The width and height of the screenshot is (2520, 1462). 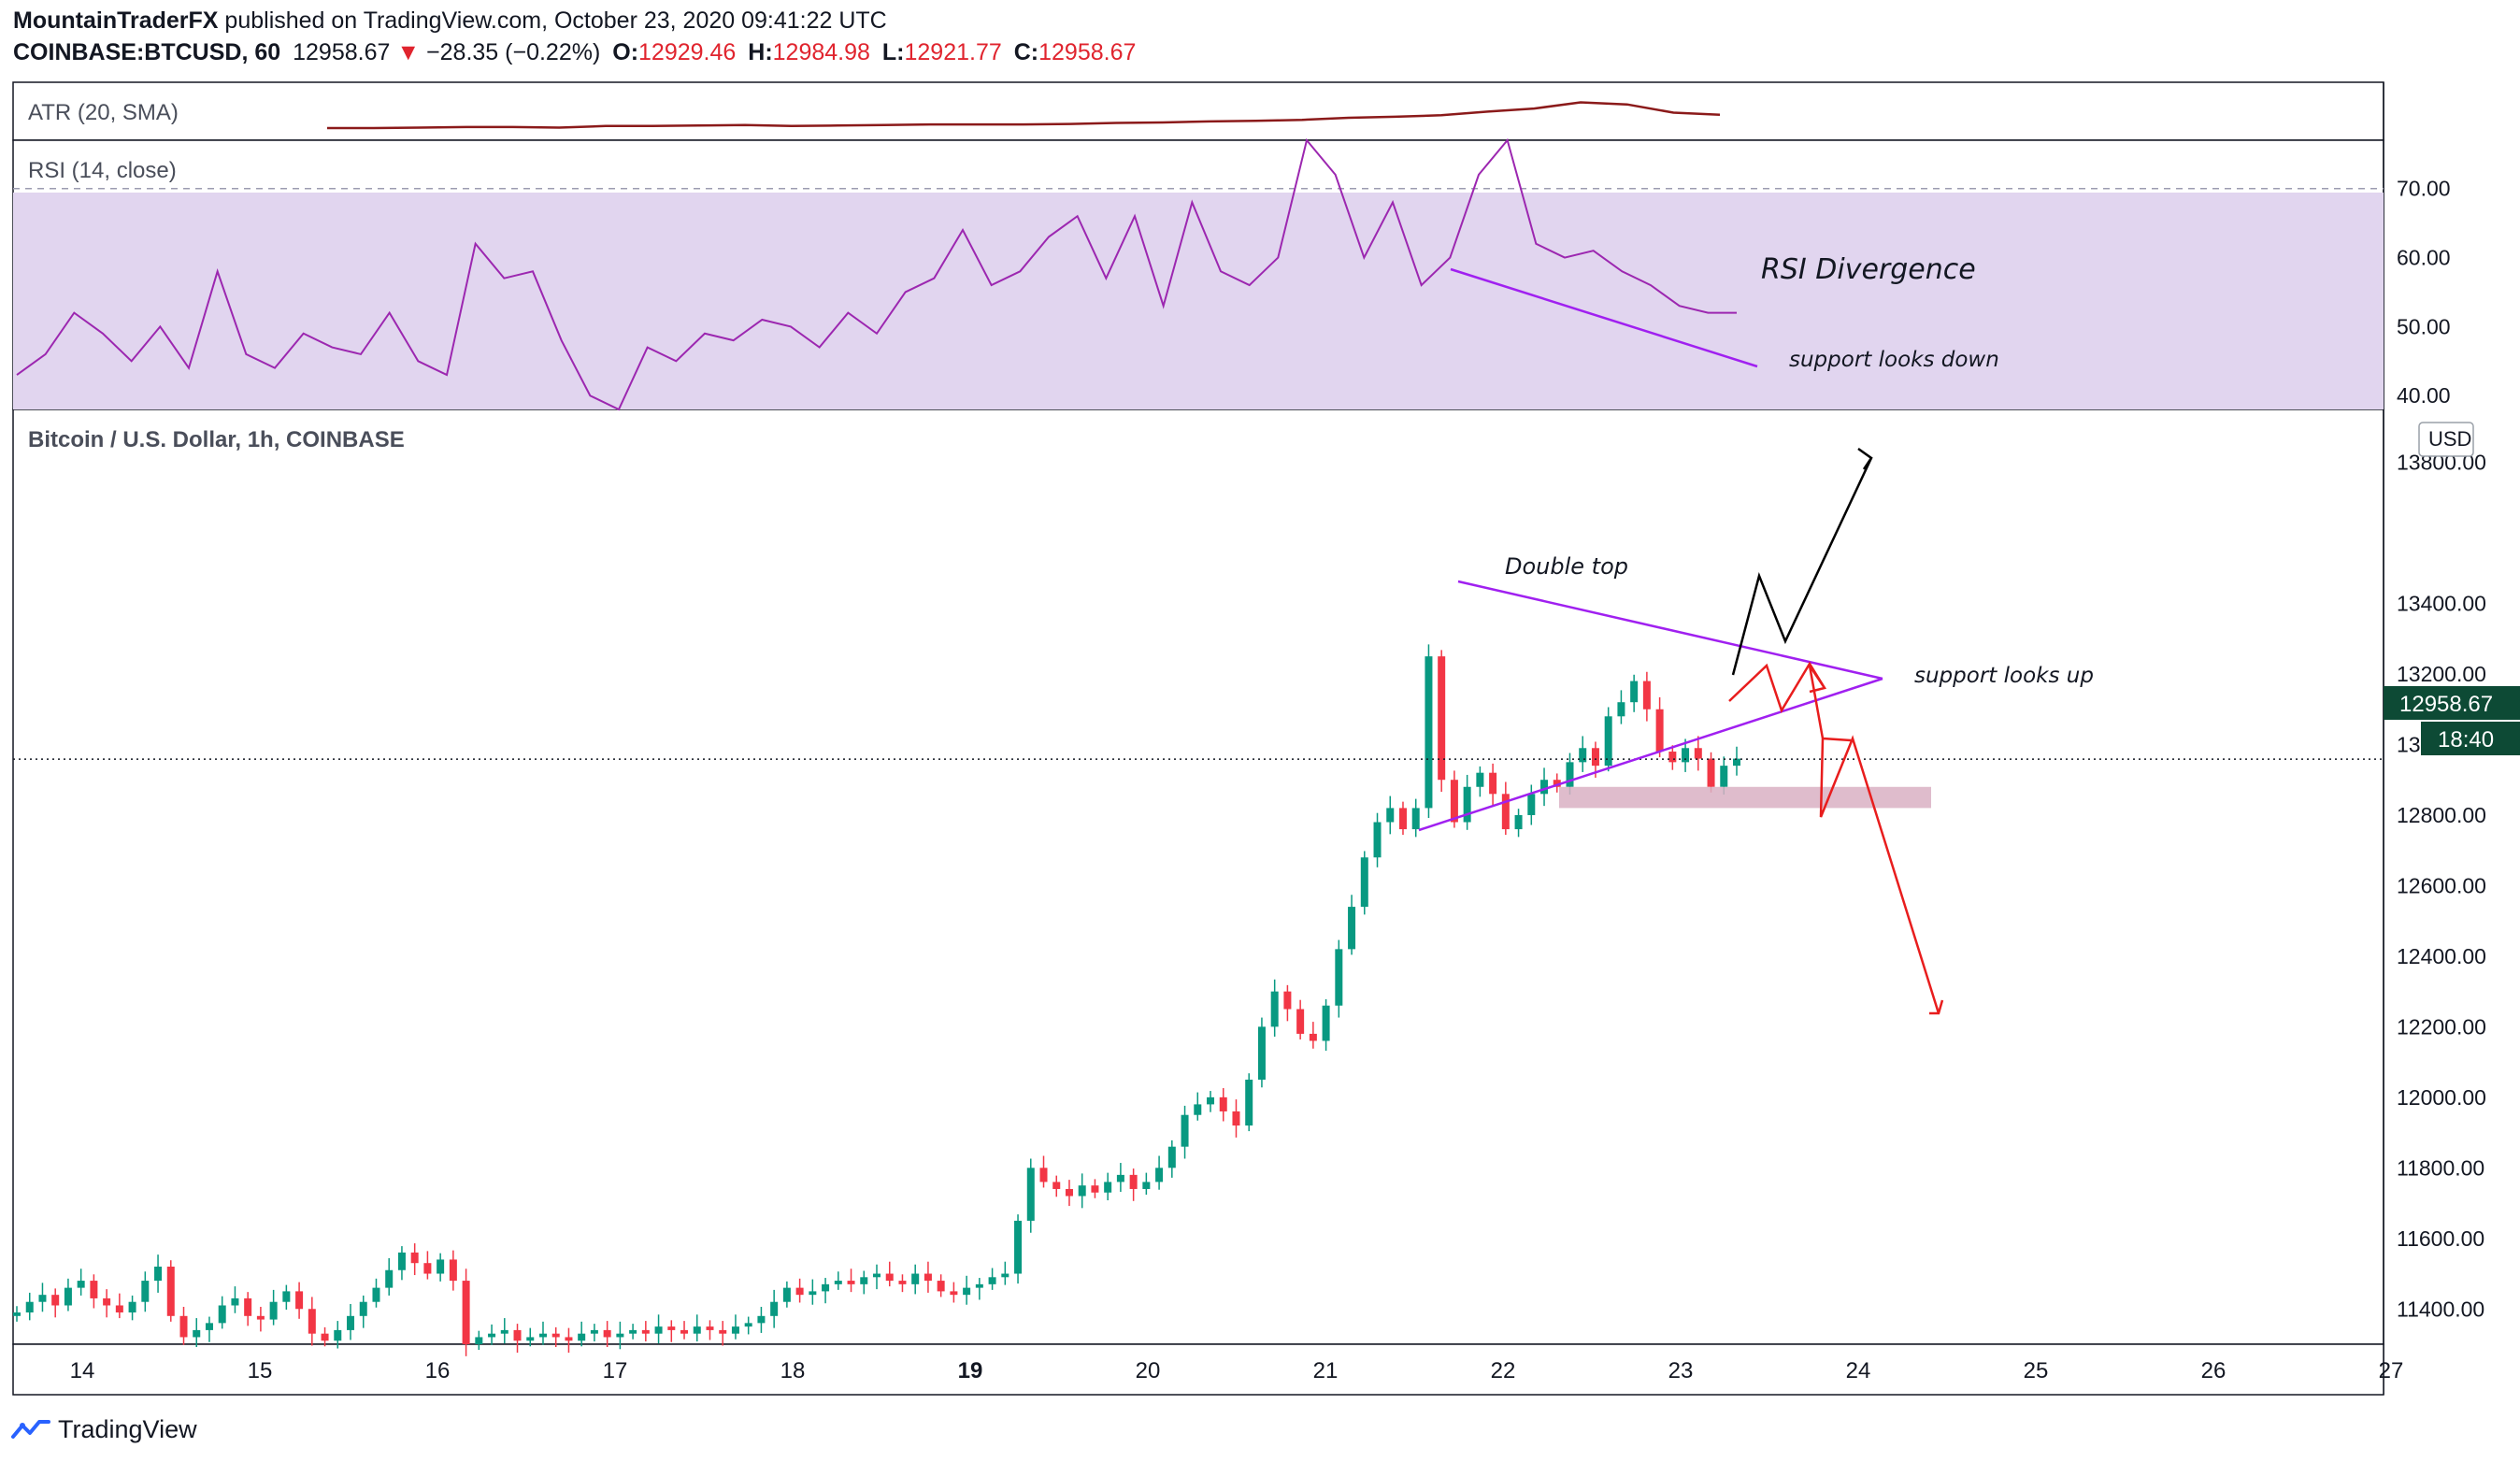 What do you see at coordinates (408, 52) in the screenshot?
I see `change-arrow-icon: ▼` at bounding box center [408, 52].